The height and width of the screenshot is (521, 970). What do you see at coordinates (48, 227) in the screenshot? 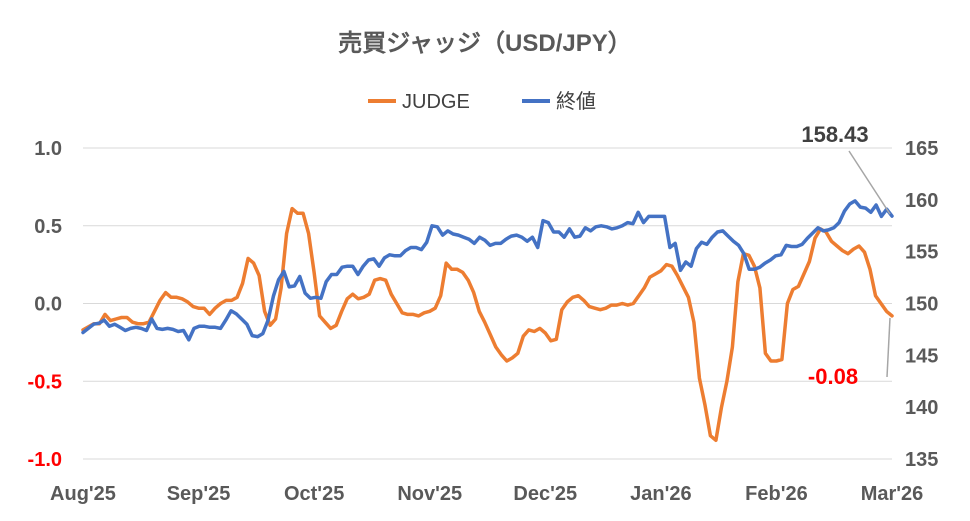
I see `left-tick-label: 0.5` at bounding box center [48, 227].